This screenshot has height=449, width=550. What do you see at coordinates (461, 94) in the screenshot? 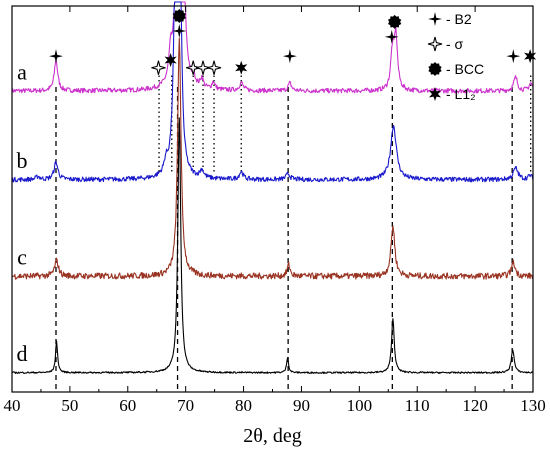
I see `legend-label: - L1₂` at bounding box center [461, 94].